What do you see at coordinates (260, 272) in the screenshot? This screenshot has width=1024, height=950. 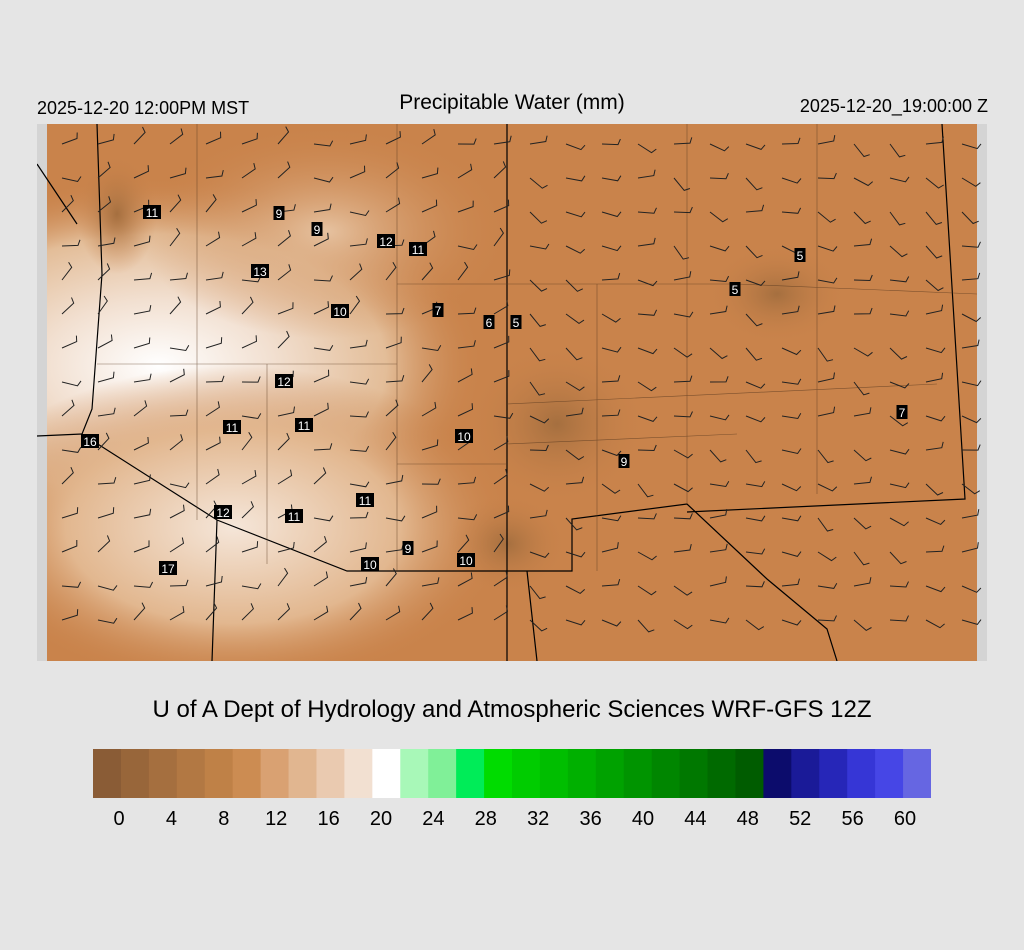 I see `svg-text: 13` at bounding box center [260, 272].